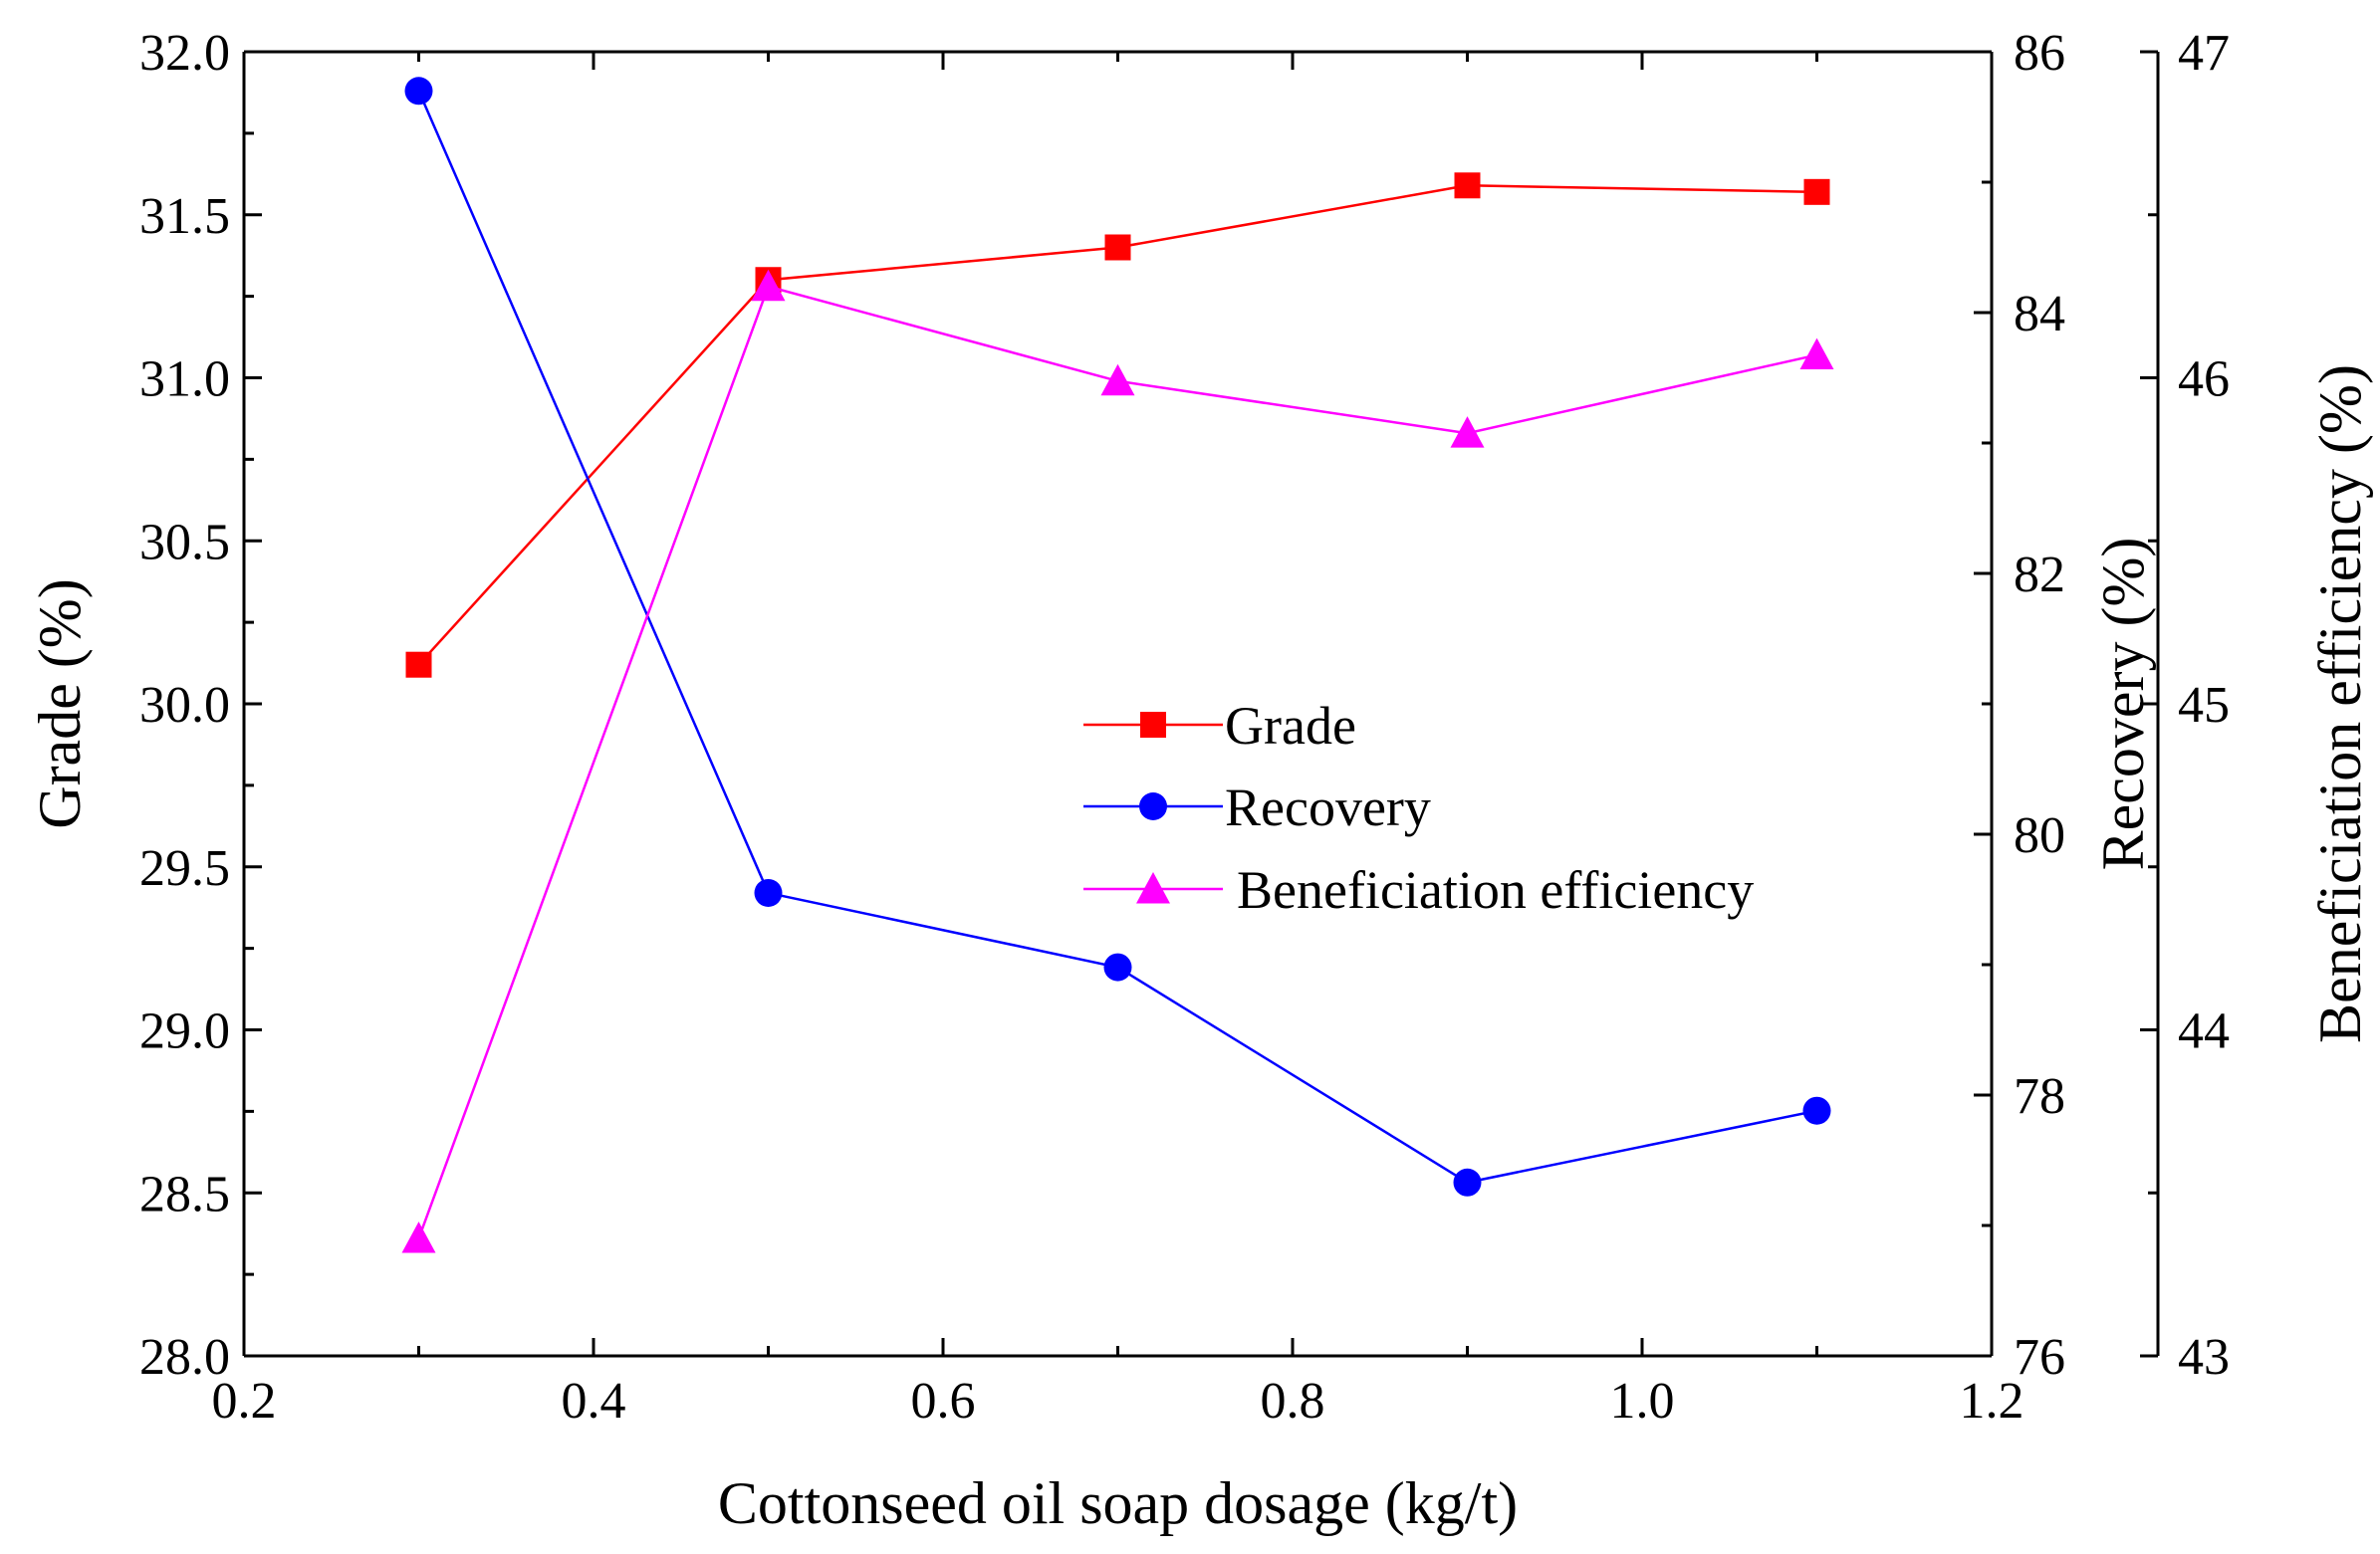  What do you see at coordinates (1642, 1401) in the screenshot?
I see `x-tick-label: 1.0` at bounding box center [1642, 1401].